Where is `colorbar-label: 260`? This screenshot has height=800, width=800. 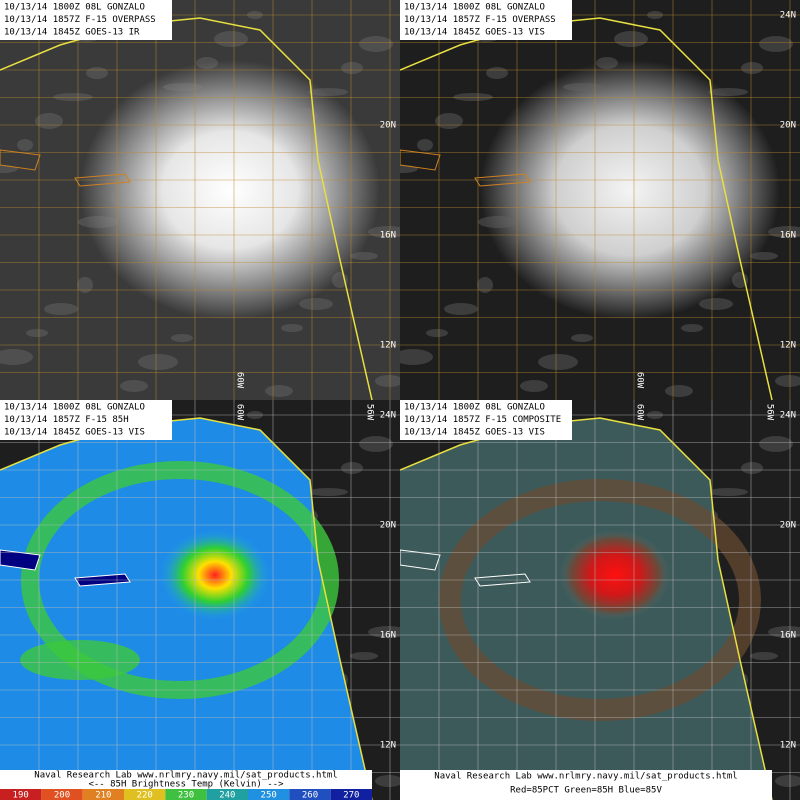 colorbar-label: 260 is located at coordinates (310, 795).